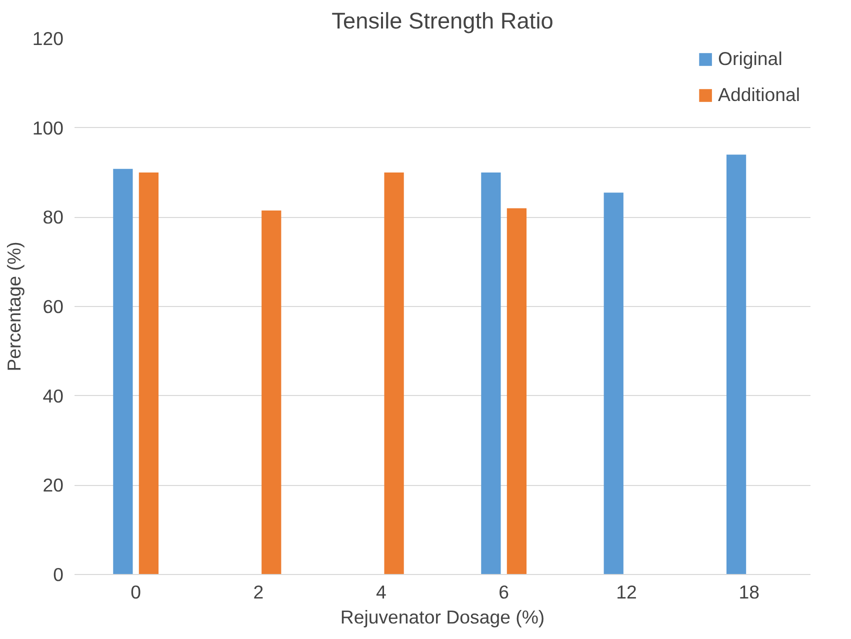 This screenshot has width=851, height=639. I want to click on y-tick-label: 120, so click(48, 38).